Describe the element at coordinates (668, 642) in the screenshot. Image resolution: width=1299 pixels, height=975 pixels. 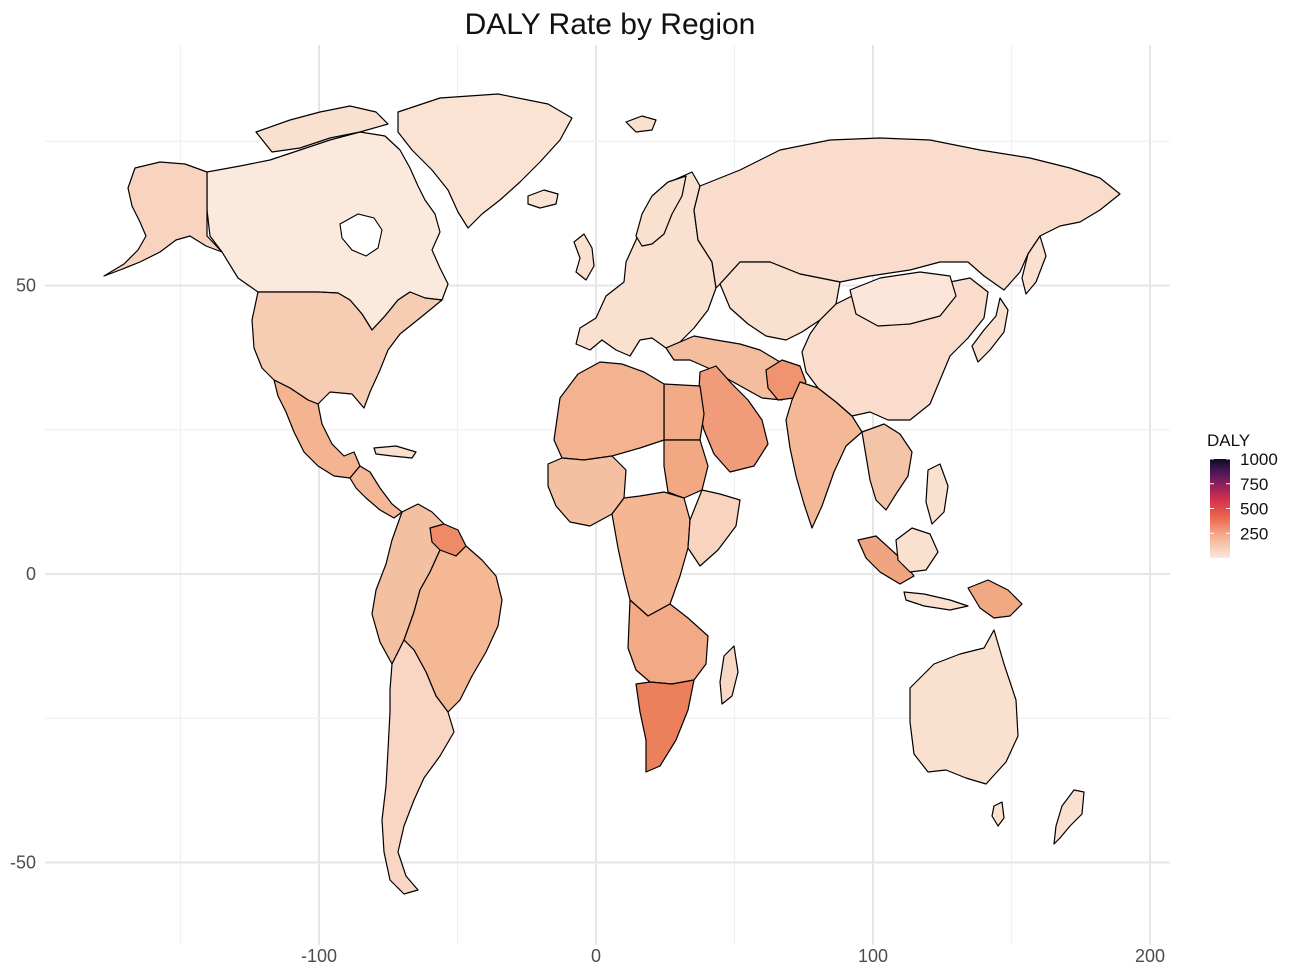
I see `region-southern-africa` at that location.